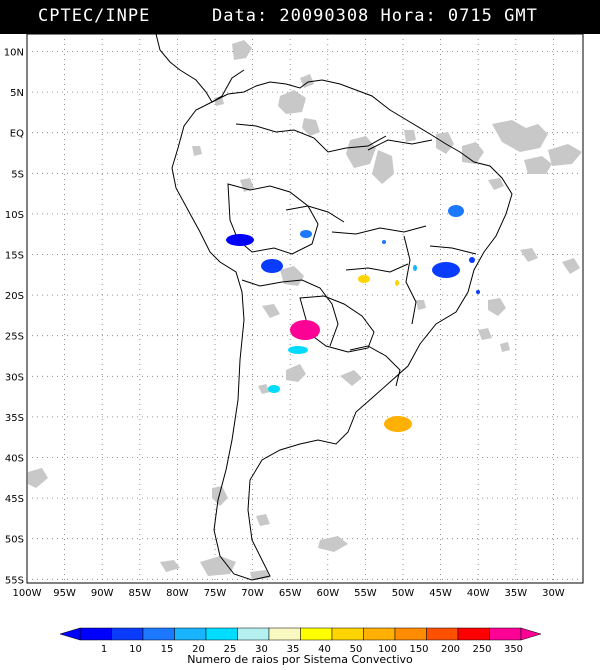  What do you see at coordinates (14, 296) in the screenshot?
I see `lat-tick-label: 20S` at bounding box center [14, 296].